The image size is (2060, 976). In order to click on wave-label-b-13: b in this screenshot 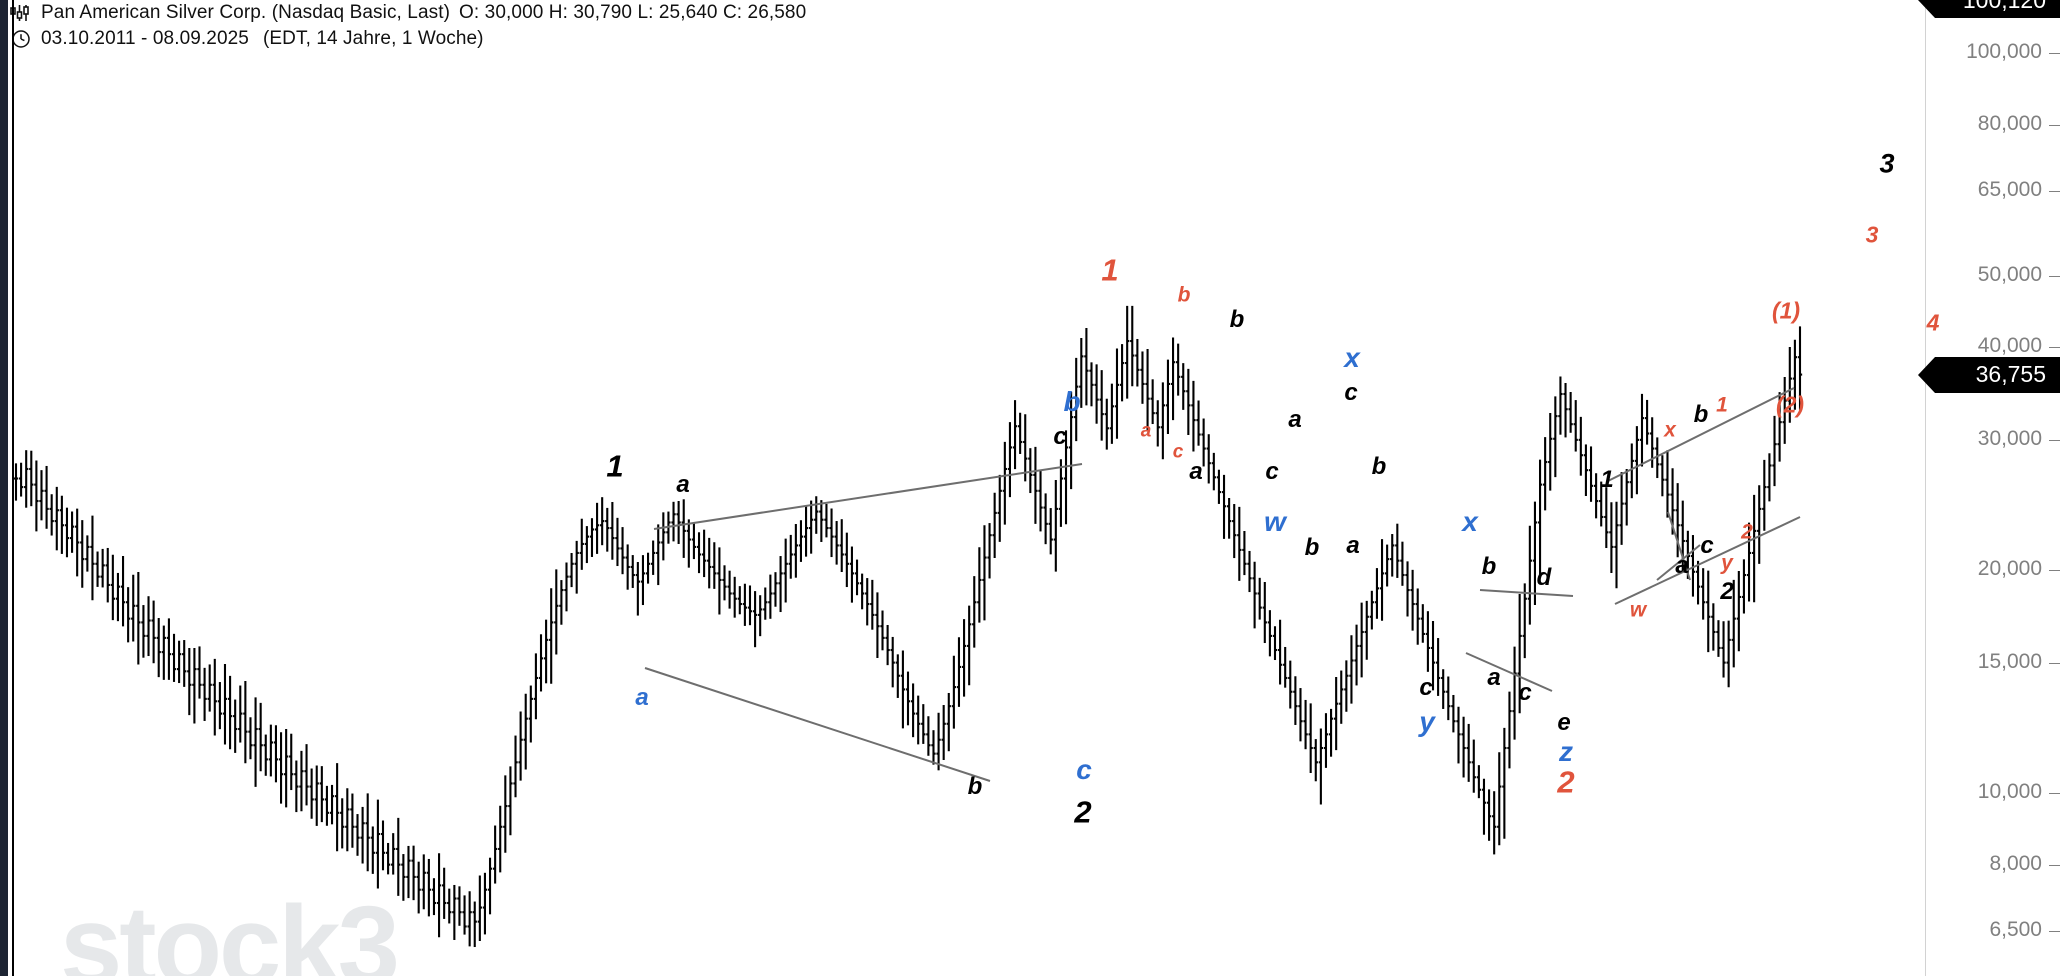, I will do `click(1237, 319)`.